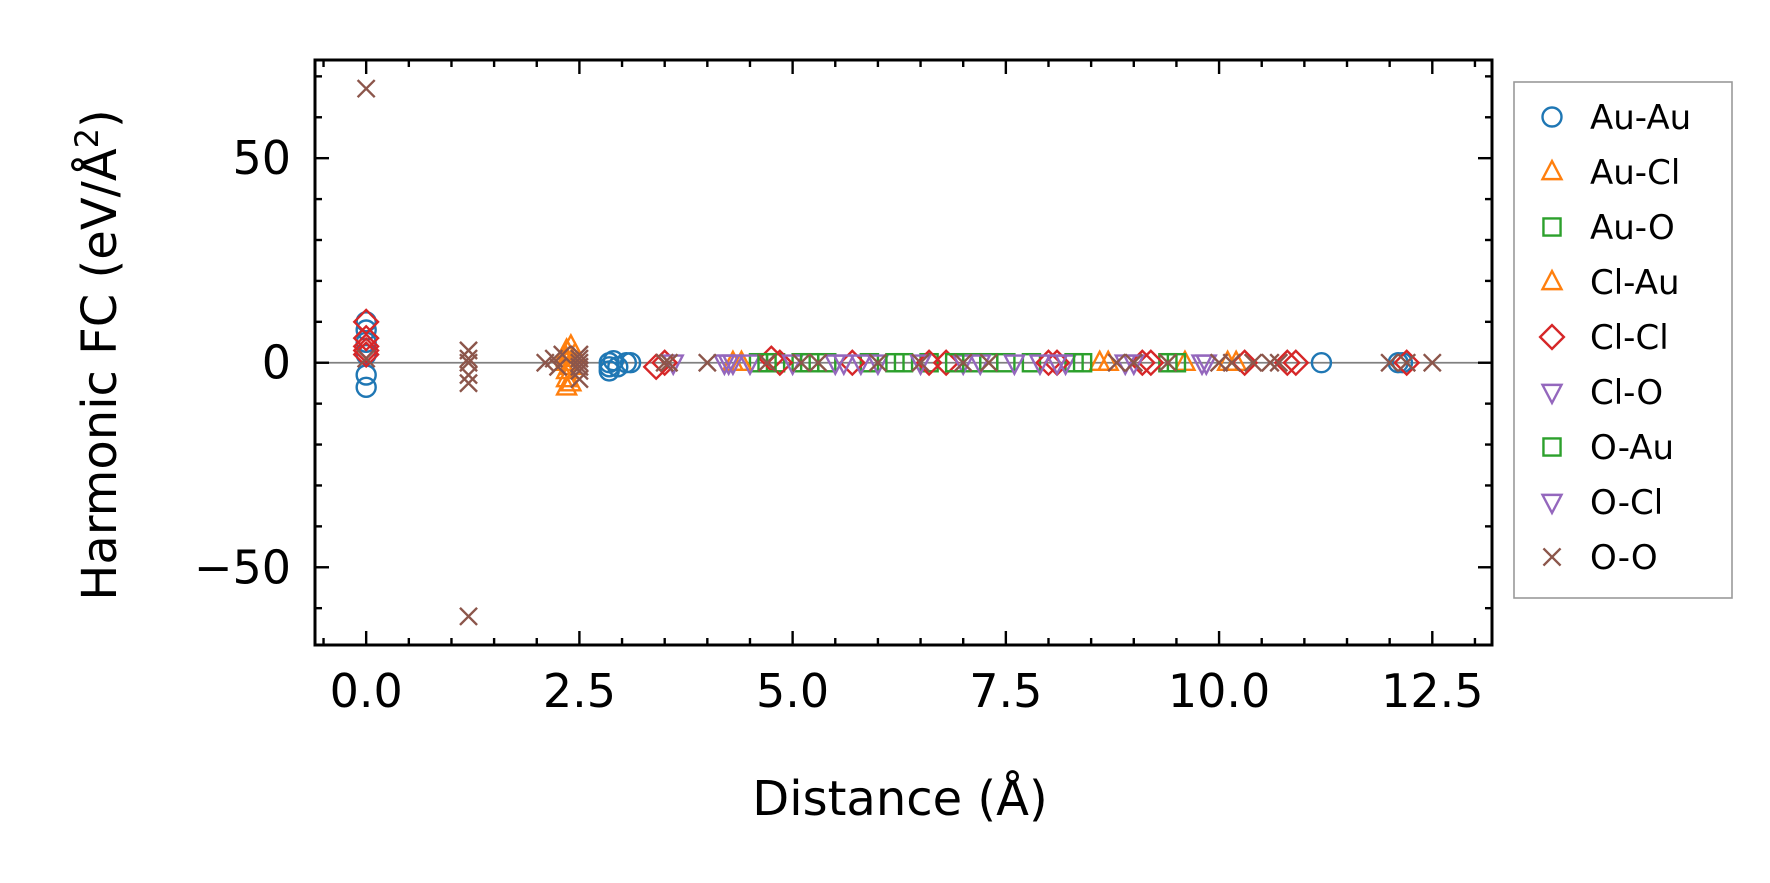 This screenshot has width=1770, height=883. Describe the element at coordinates (100, 118) in the screenshot. I see `y-axis-label-end: )` at that location.